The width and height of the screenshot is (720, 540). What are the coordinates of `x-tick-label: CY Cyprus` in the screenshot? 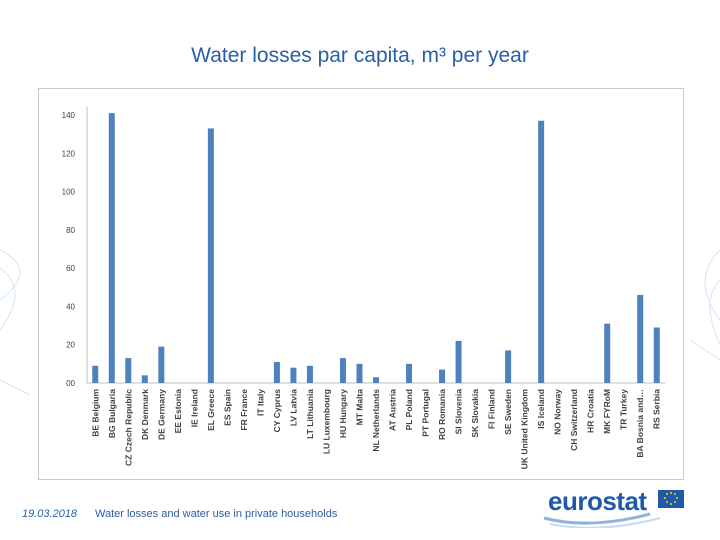 It's located at (277, 411).